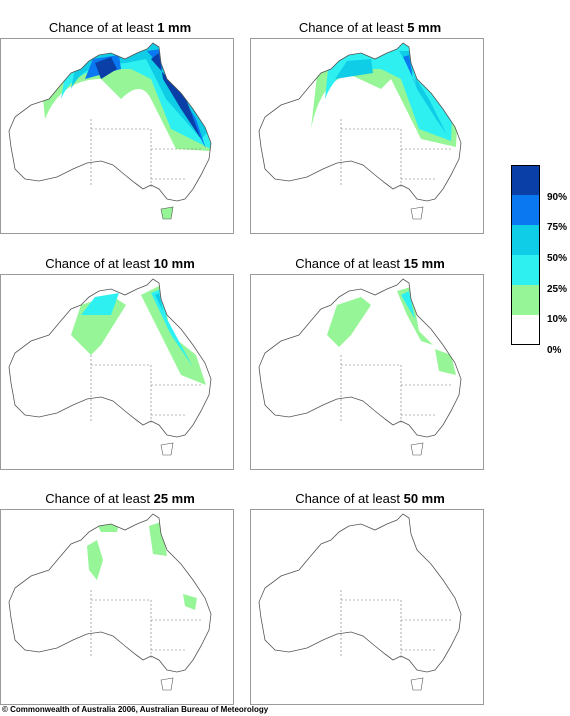 The image size is (570, 716). What do you see at coordinates (557, 197) in the screenshot?
I see `legend-label-90: 90%` at bounding box center [557, 197].